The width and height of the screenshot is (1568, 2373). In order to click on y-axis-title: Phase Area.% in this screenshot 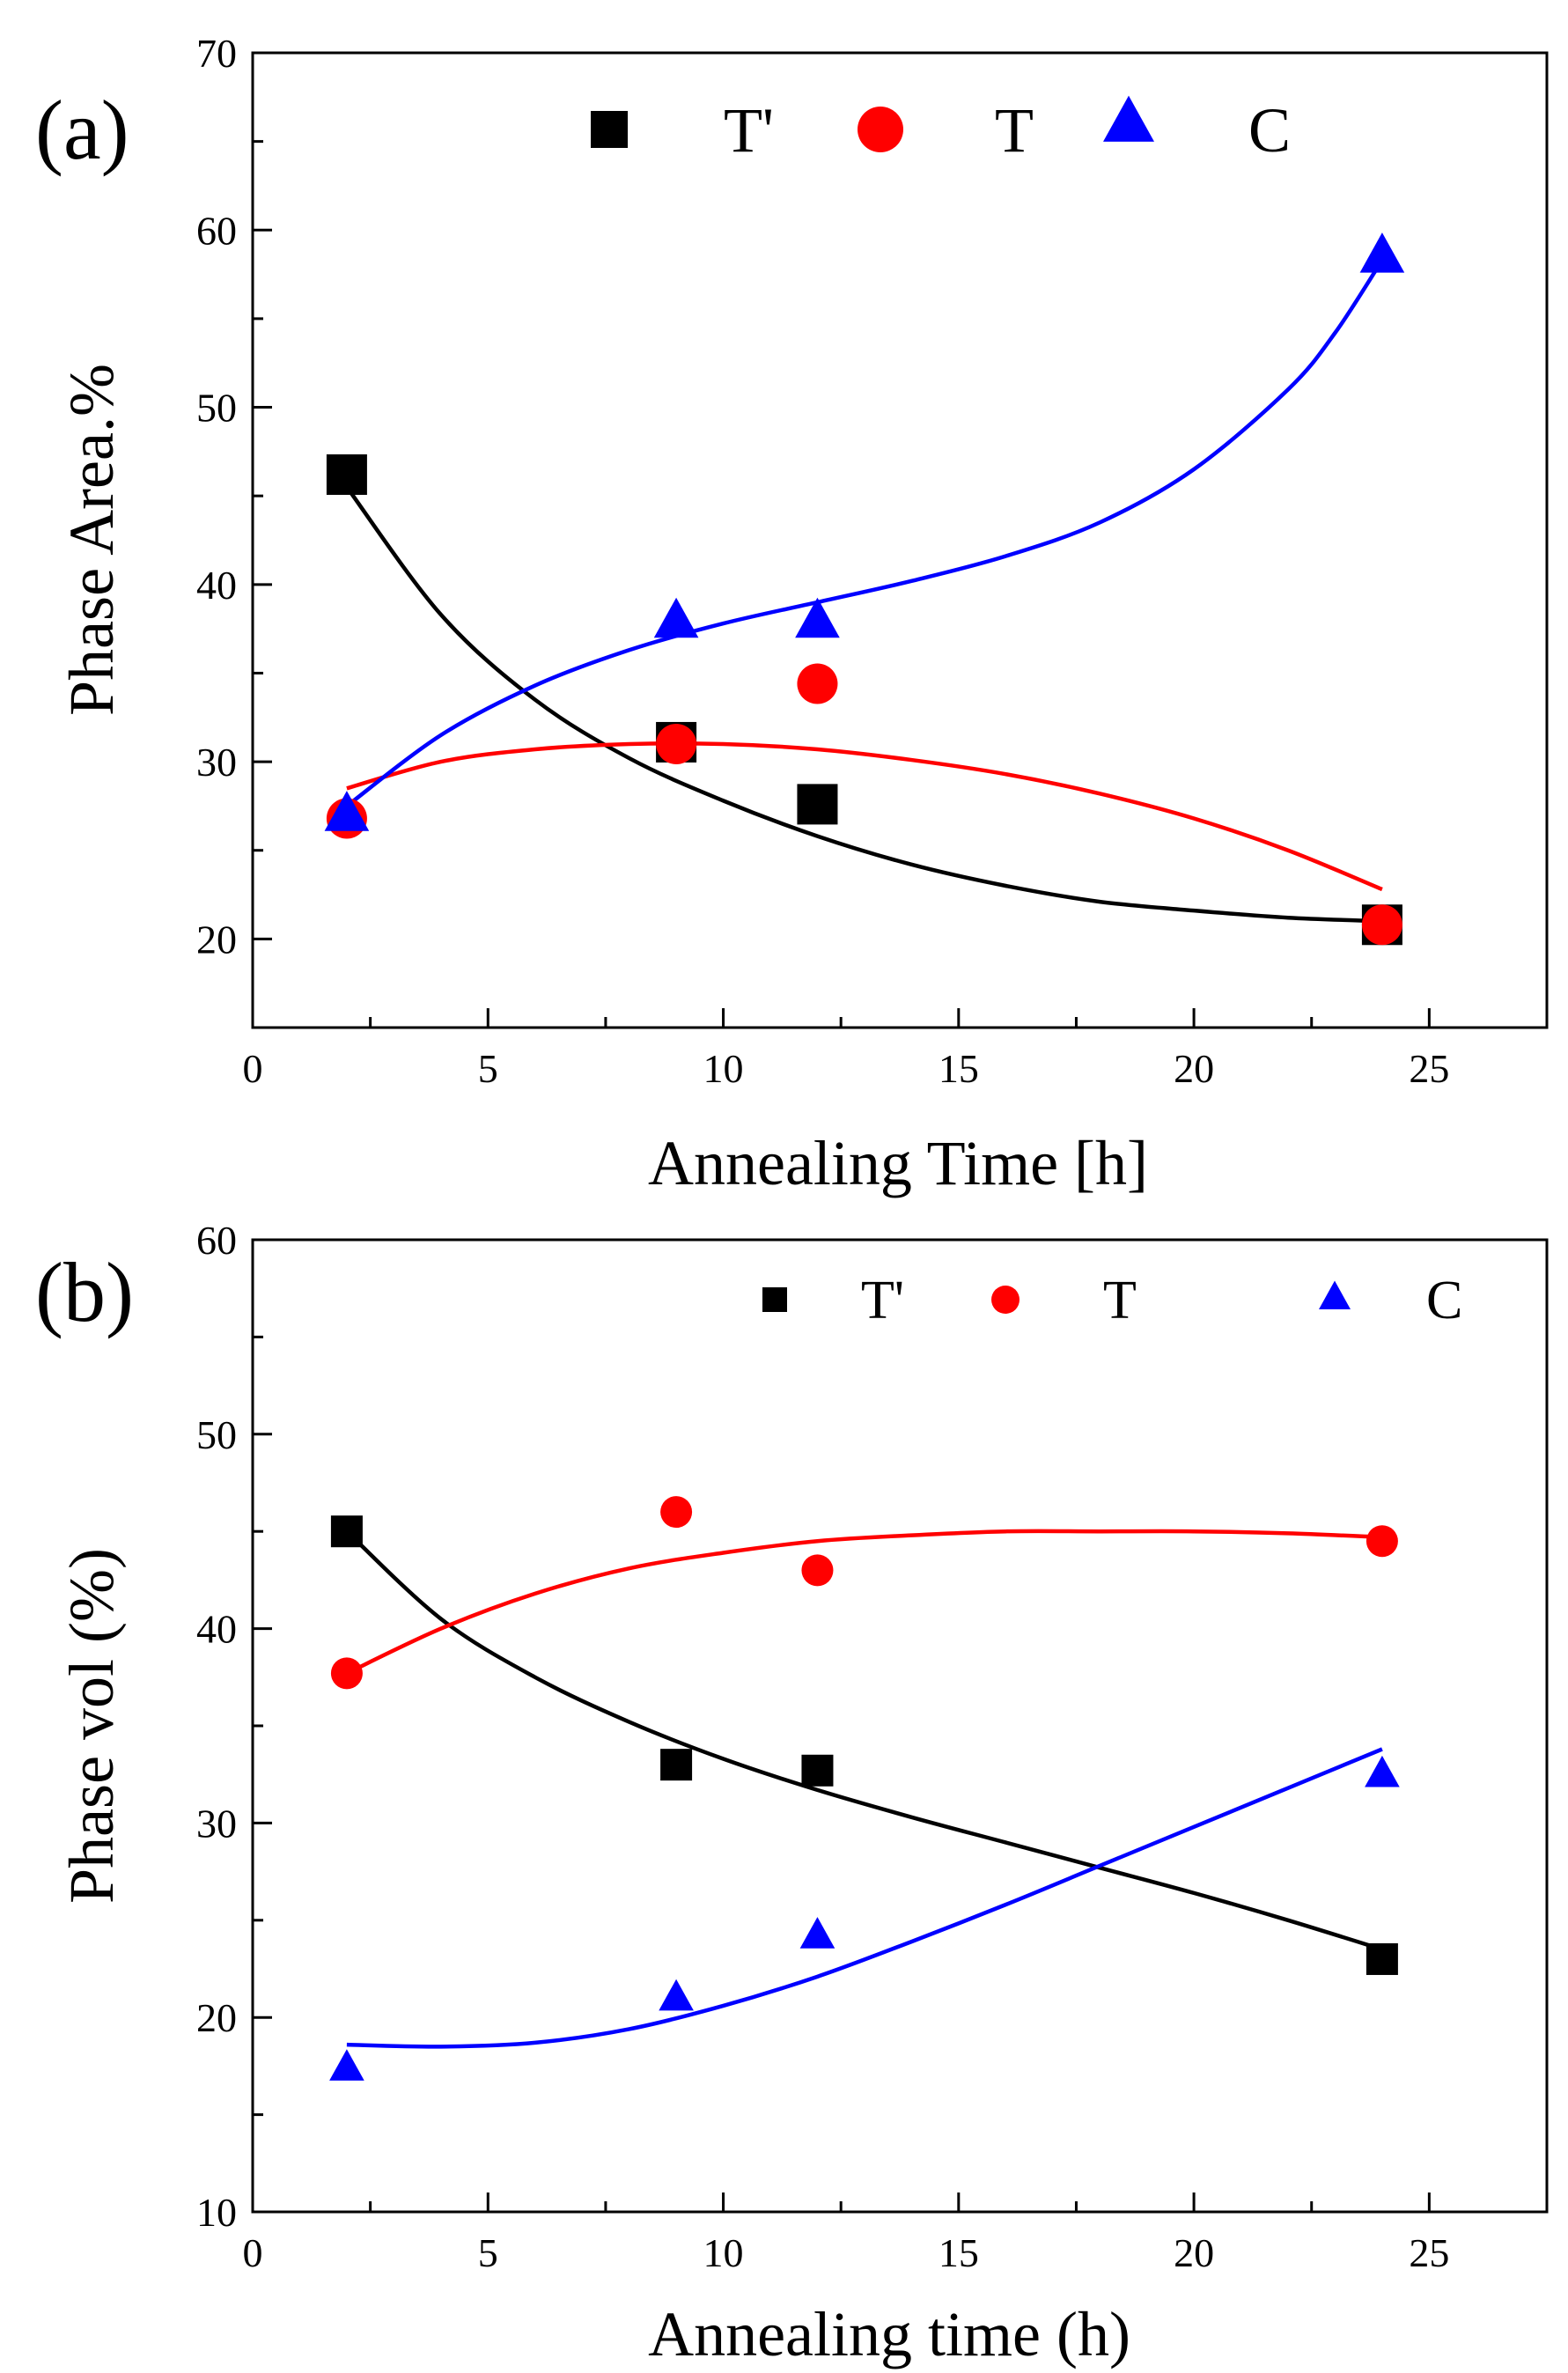, I will do `click(91, 540)`.